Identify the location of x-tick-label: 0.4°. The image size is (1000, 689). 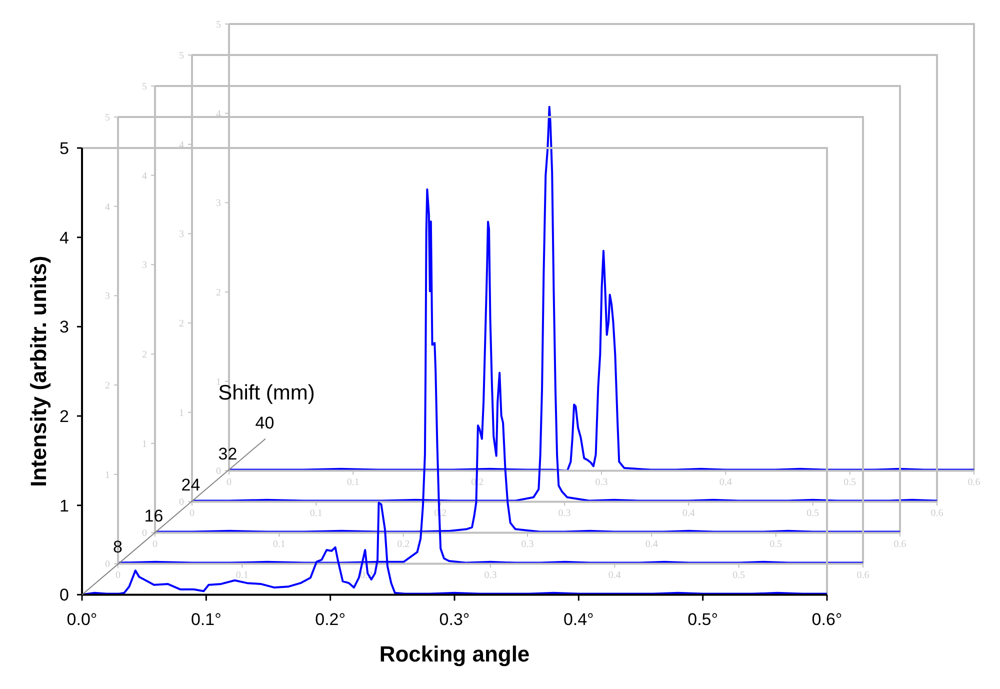
(578, 620).